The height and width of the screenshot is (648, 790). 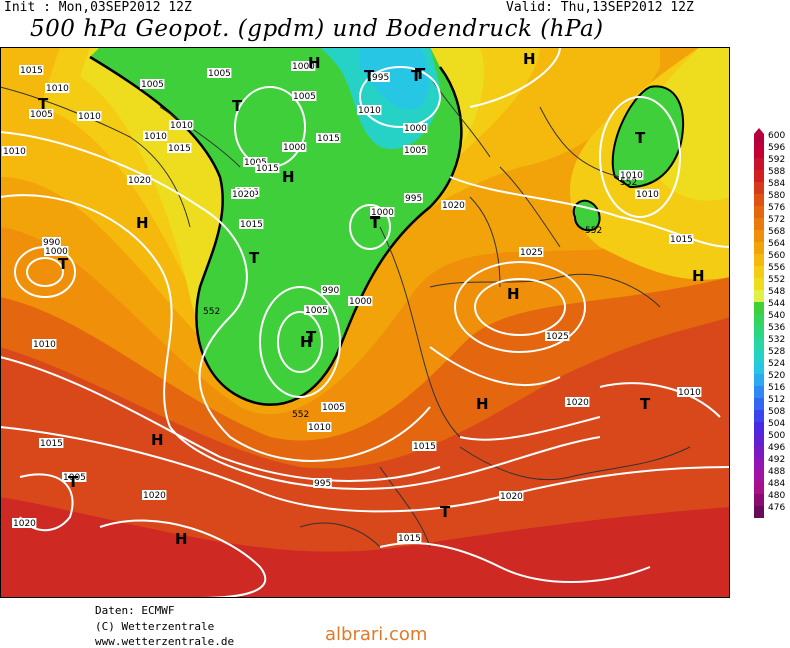 I want to click on legend-label: 520, so click(x=776, y=376).